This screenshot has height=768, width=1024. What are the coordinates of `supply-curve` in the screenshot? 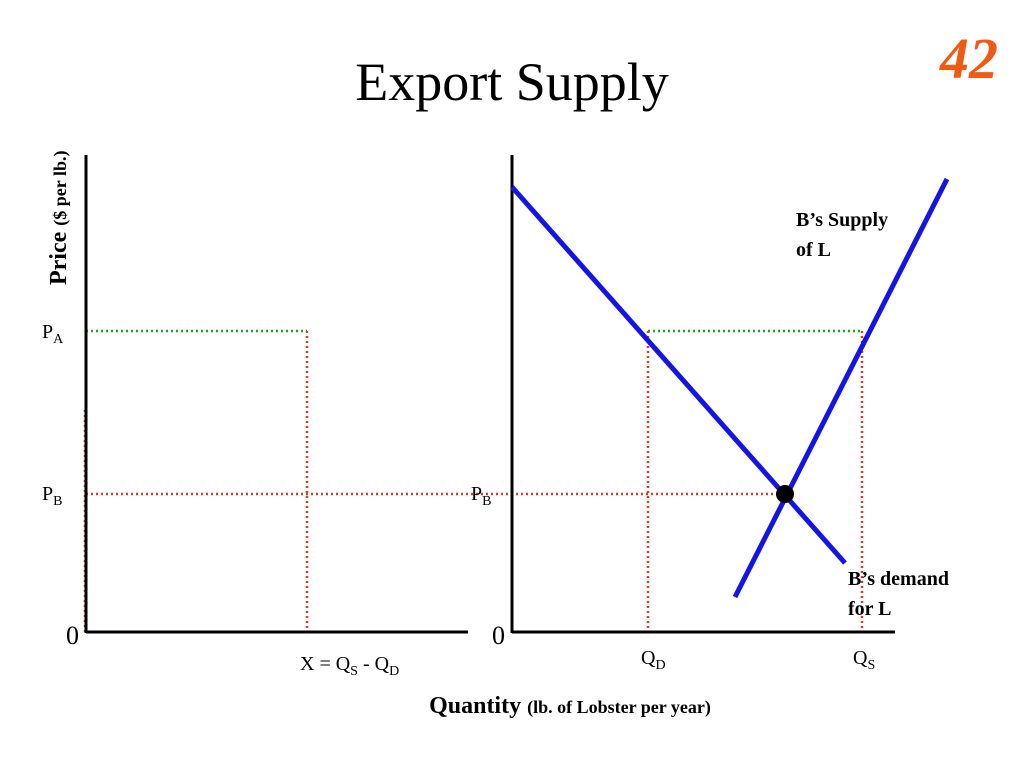 It's located at (841, 388).